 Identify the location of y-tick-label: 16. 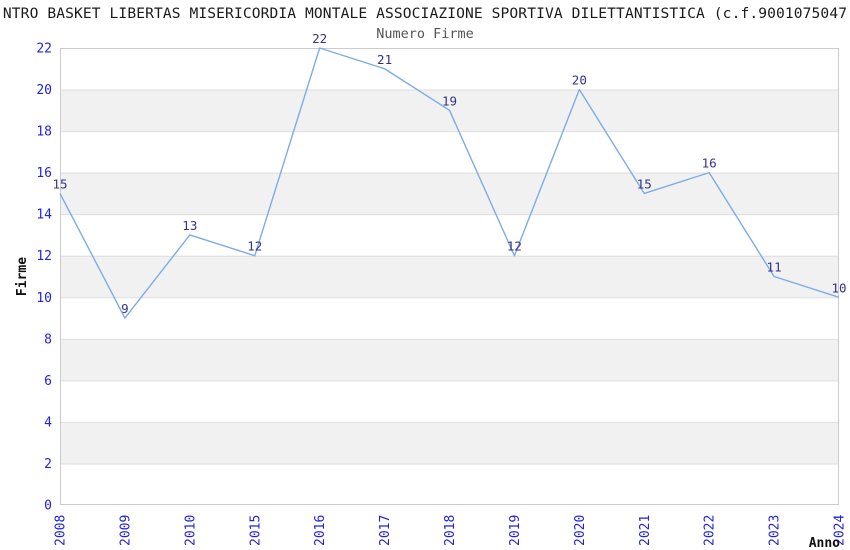
(44, 173).